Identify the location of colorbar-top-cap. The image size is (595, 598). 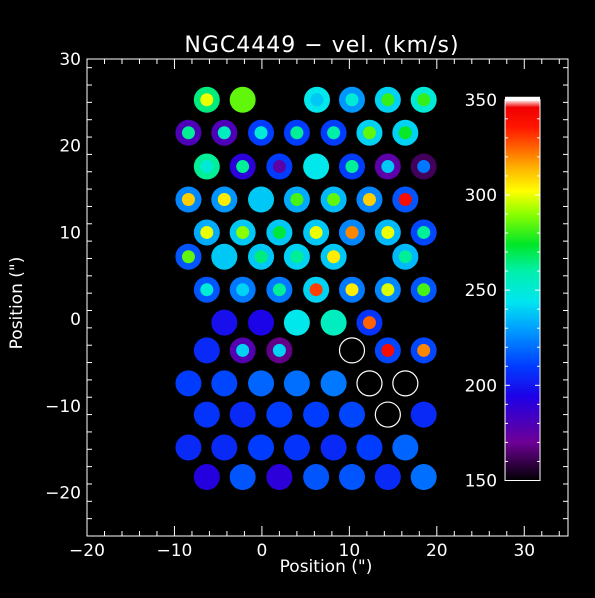
(523, 98).